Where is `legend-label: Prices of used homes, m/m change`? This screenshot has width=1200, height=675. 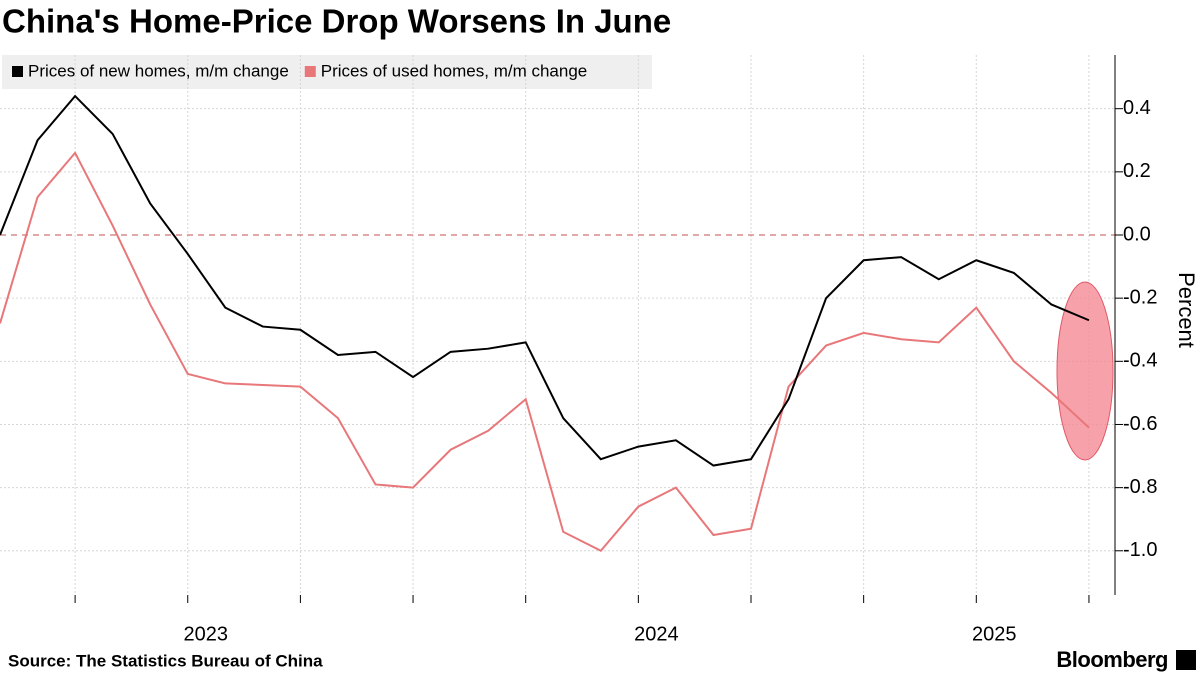
legend-label: Prices of used homes, m/m change is located at coordinates (454, 70).